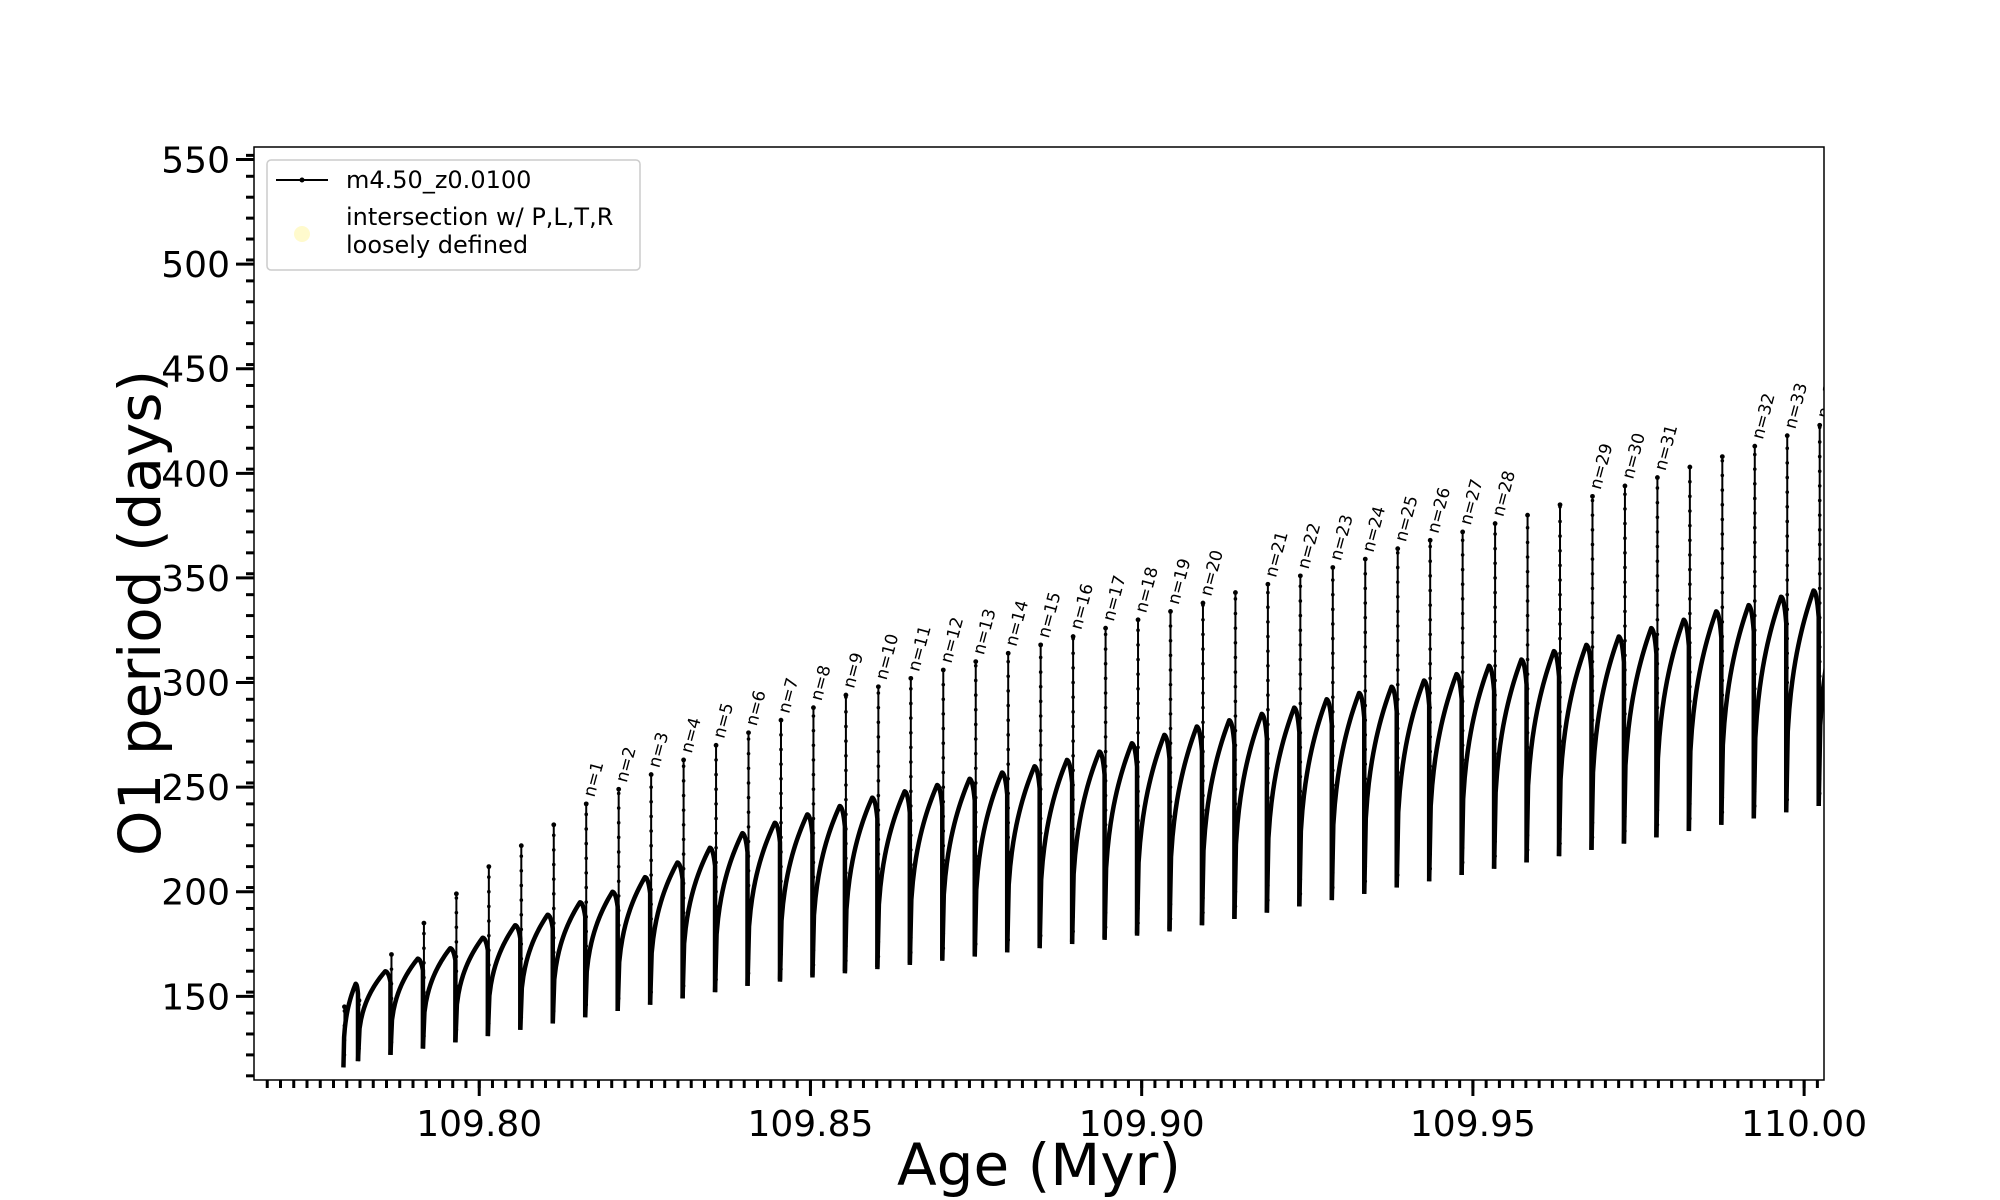 This screenshot has width=2000, height=1200. What do you see at coordinates (207, 609) in the screenshot?
I see `y-axis: 150 200 250 300 350 400 450 500 550` at bounding box center [207, 609].